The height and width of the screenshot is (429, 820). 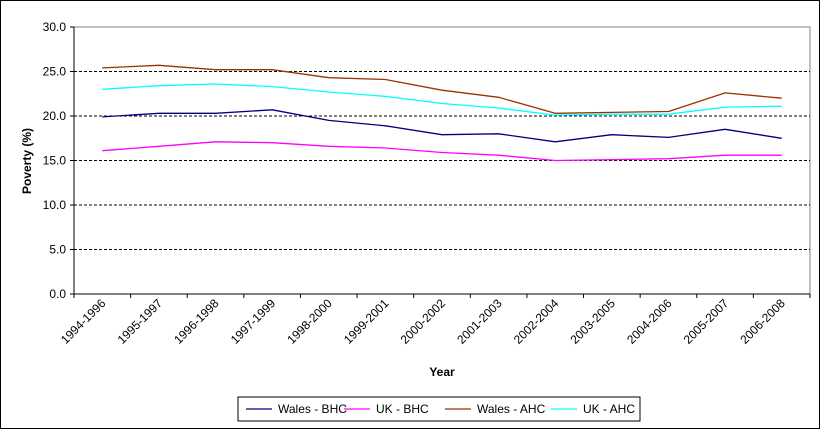 What do you see at coordinates (442, 99) in the screenshot?
I see `series-line-uk-ahc` at bounding box center [442, 99].